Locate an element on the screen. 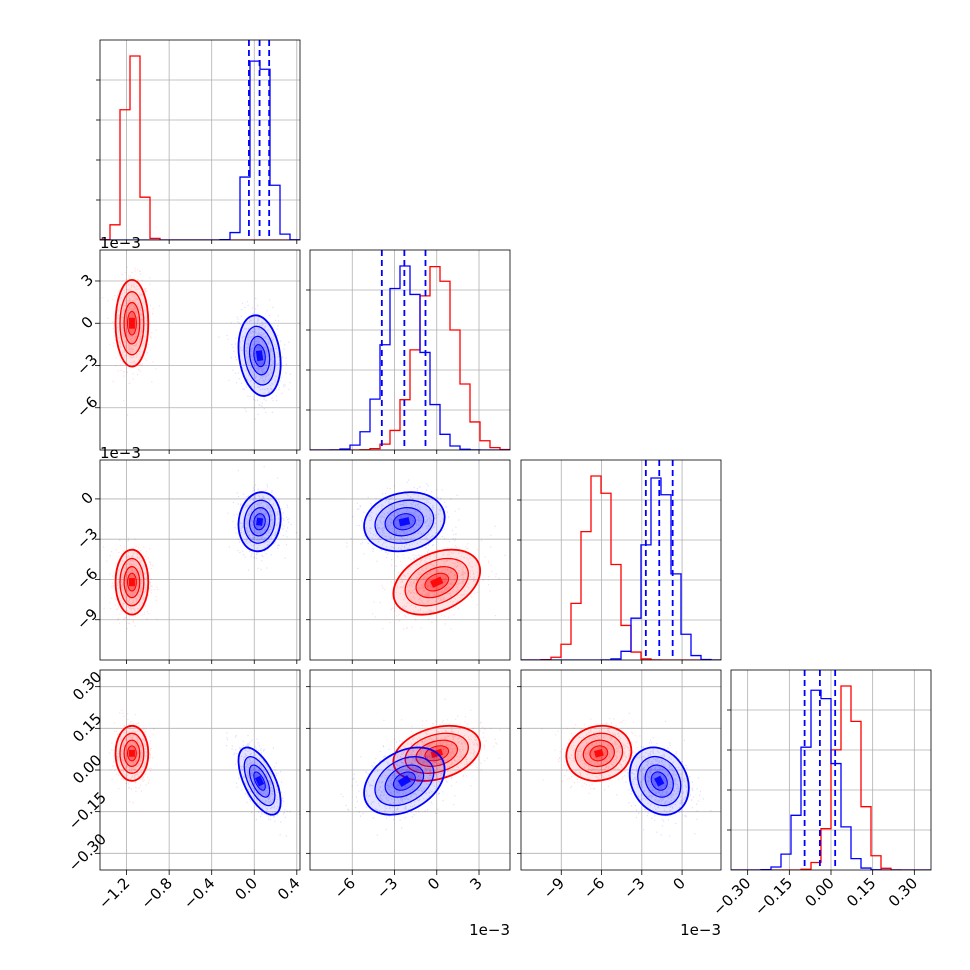 This screenshot has width=970, height=970. y-tick-label-3-1: −0.15 is located at coordinates (87, 810).